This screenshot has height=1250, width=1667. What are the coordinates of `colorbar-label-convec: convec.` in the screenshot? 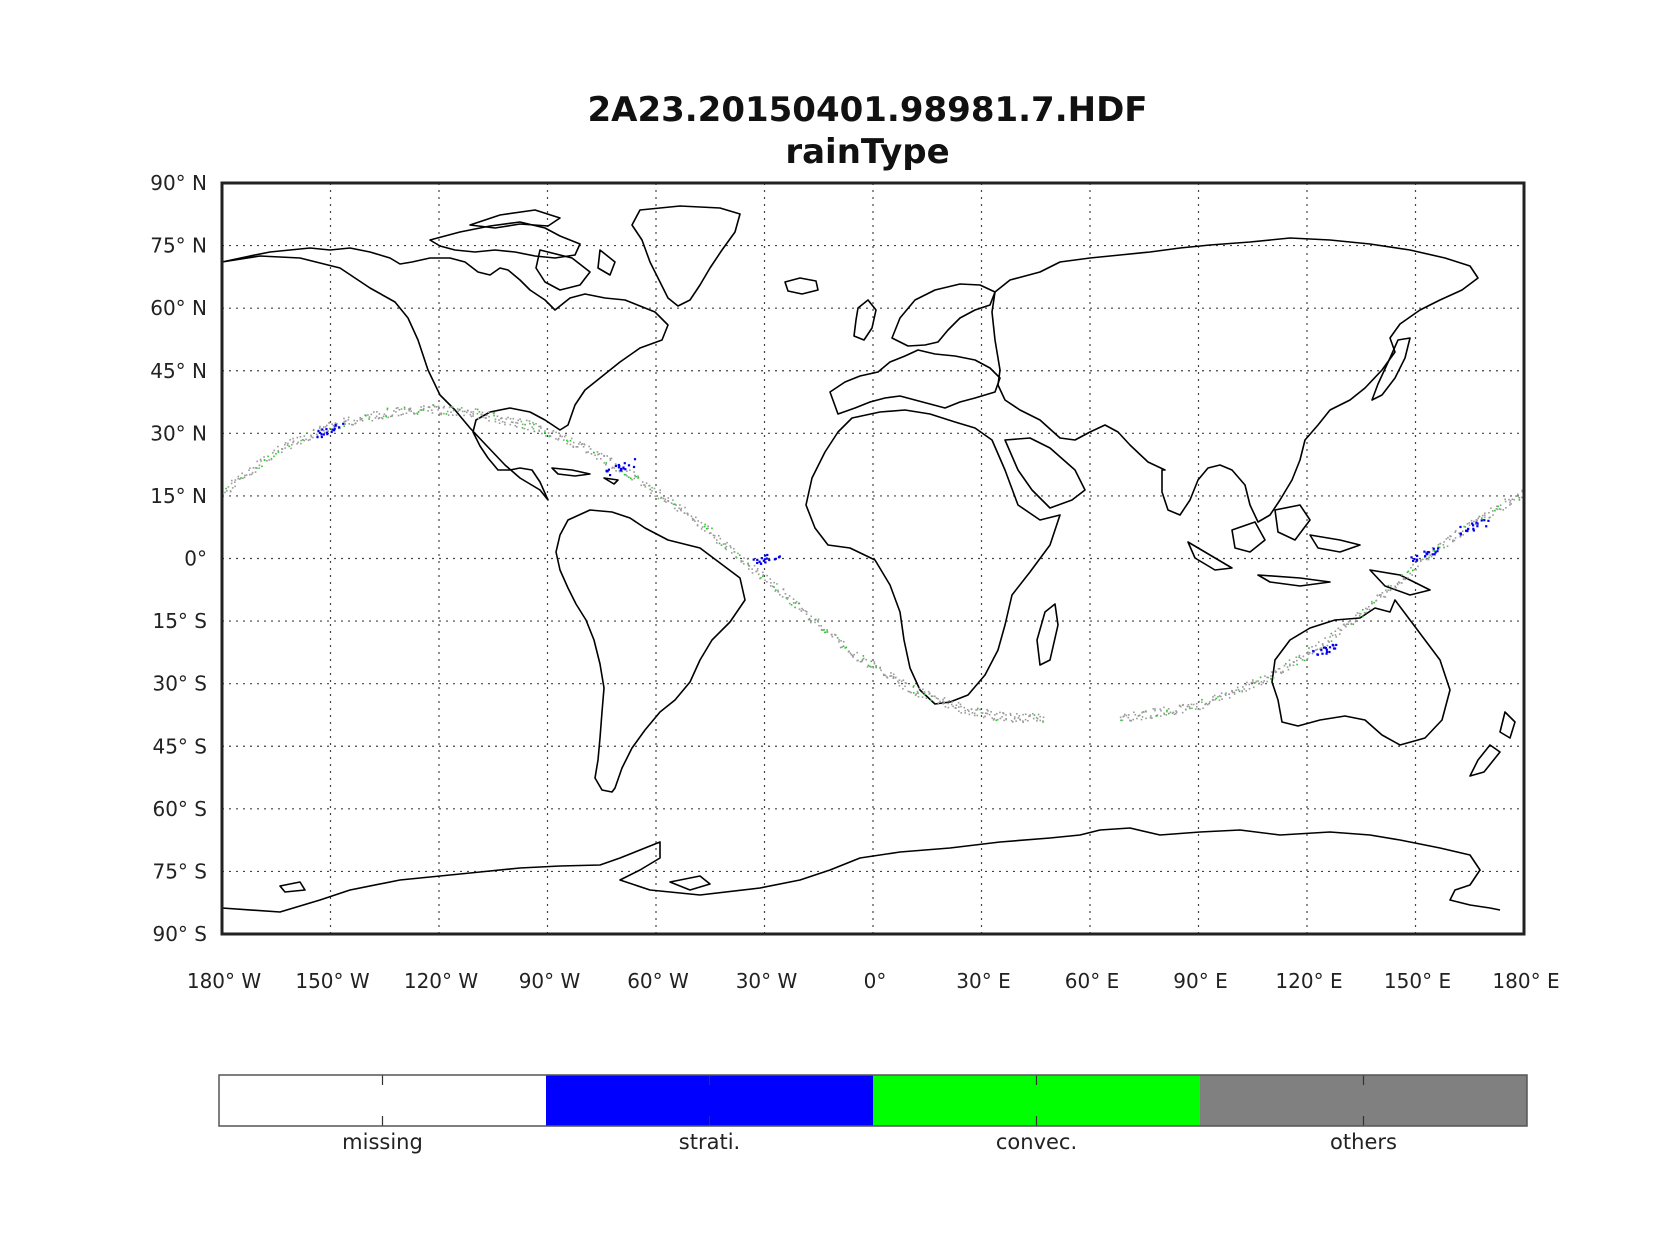 It's located at (1036, 1142).